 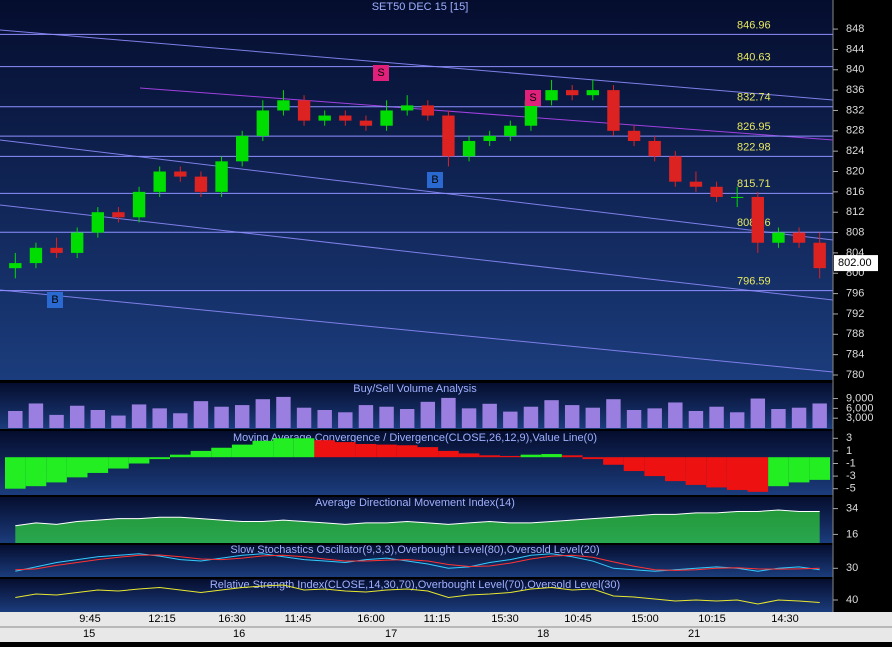 What do you see at coordinates (855, 70) in the screenshot?
I see `y-tick-label: 840` at bounding box center [855, 70].